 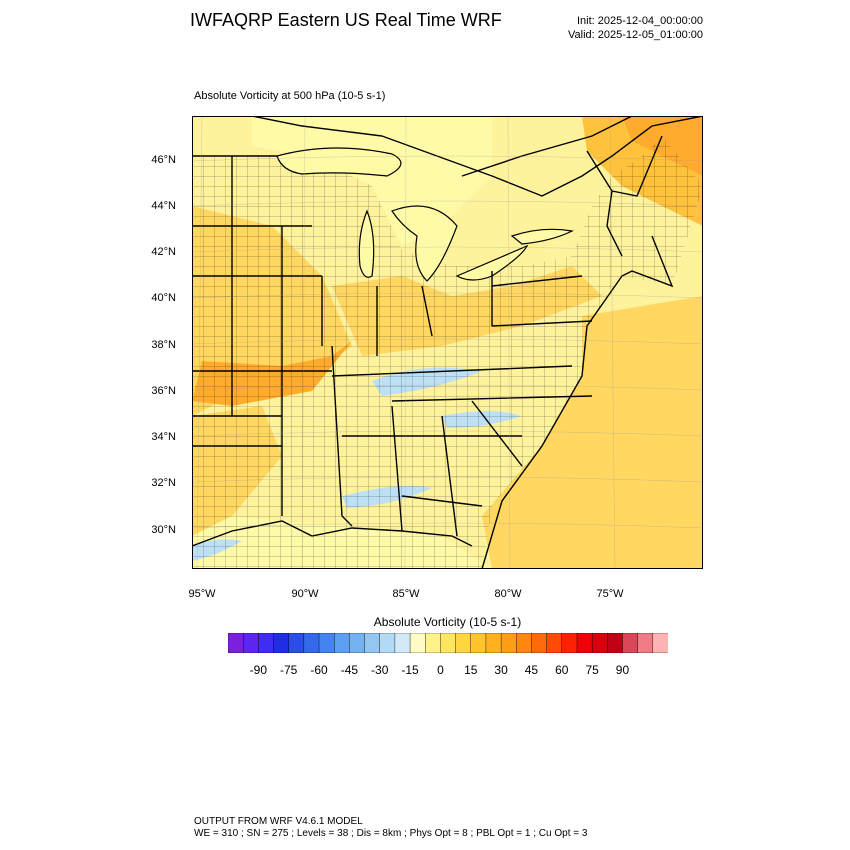 I want to click on valid-time: Valid: 2025-12-05_01:00:00, so click(x=635, y=35).